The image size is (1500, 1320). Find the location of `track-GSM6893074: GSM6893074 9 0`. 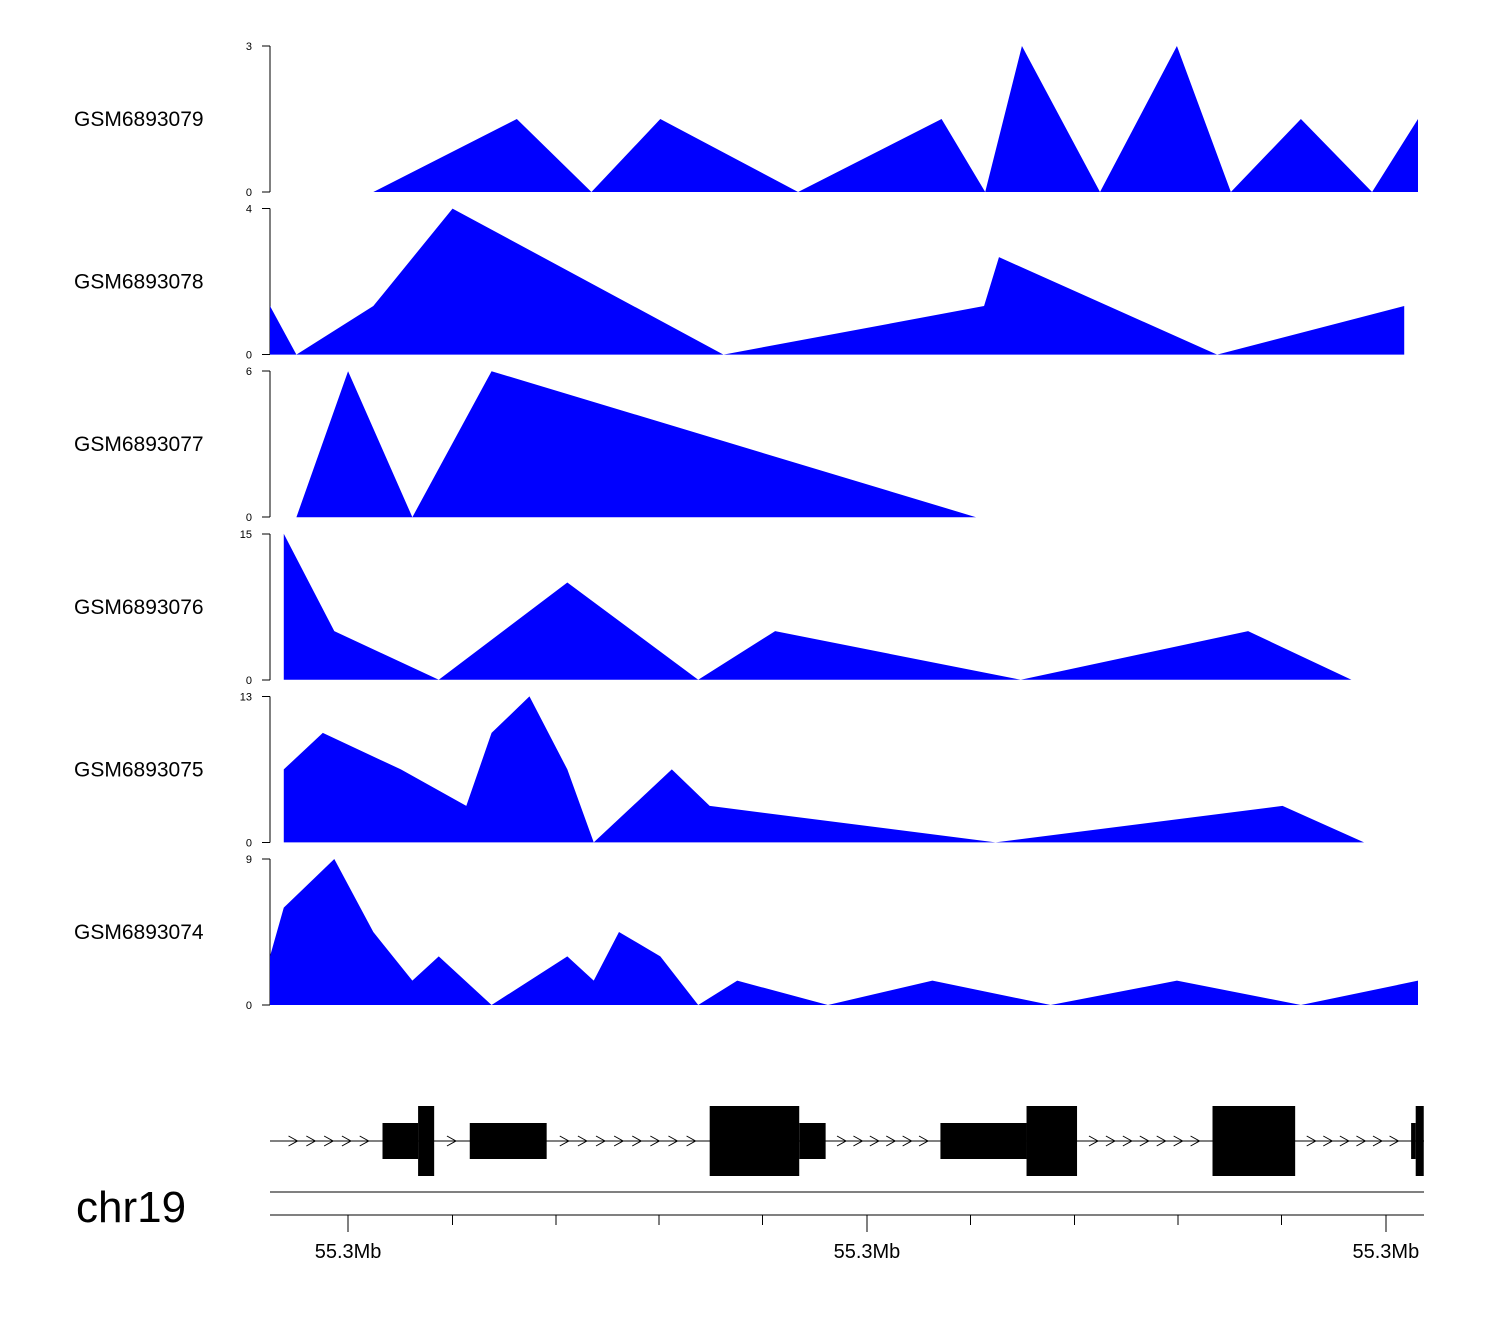

track-GSM6893074: GSM6893074 9 0 is located at coordinates (746, 933).